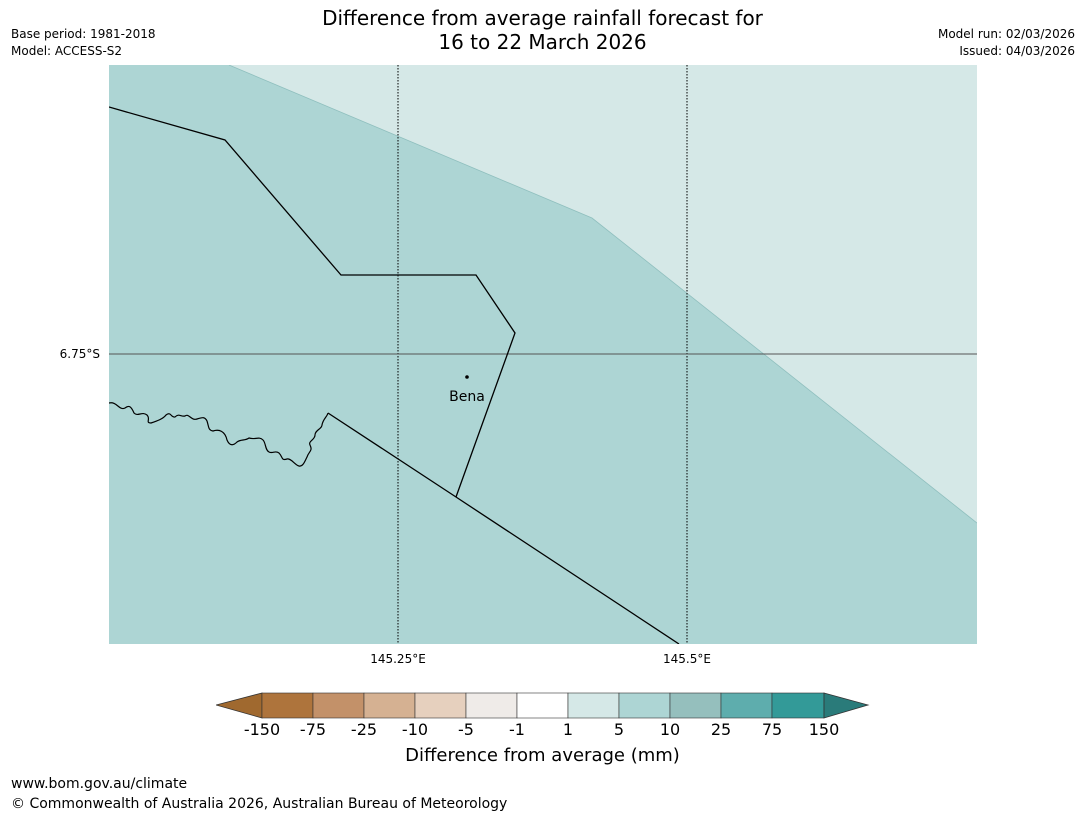  Describe the element at coordinates (398, 659) in the screenshot. I see `longitude-label-145-25: 145.25°E` at that location.